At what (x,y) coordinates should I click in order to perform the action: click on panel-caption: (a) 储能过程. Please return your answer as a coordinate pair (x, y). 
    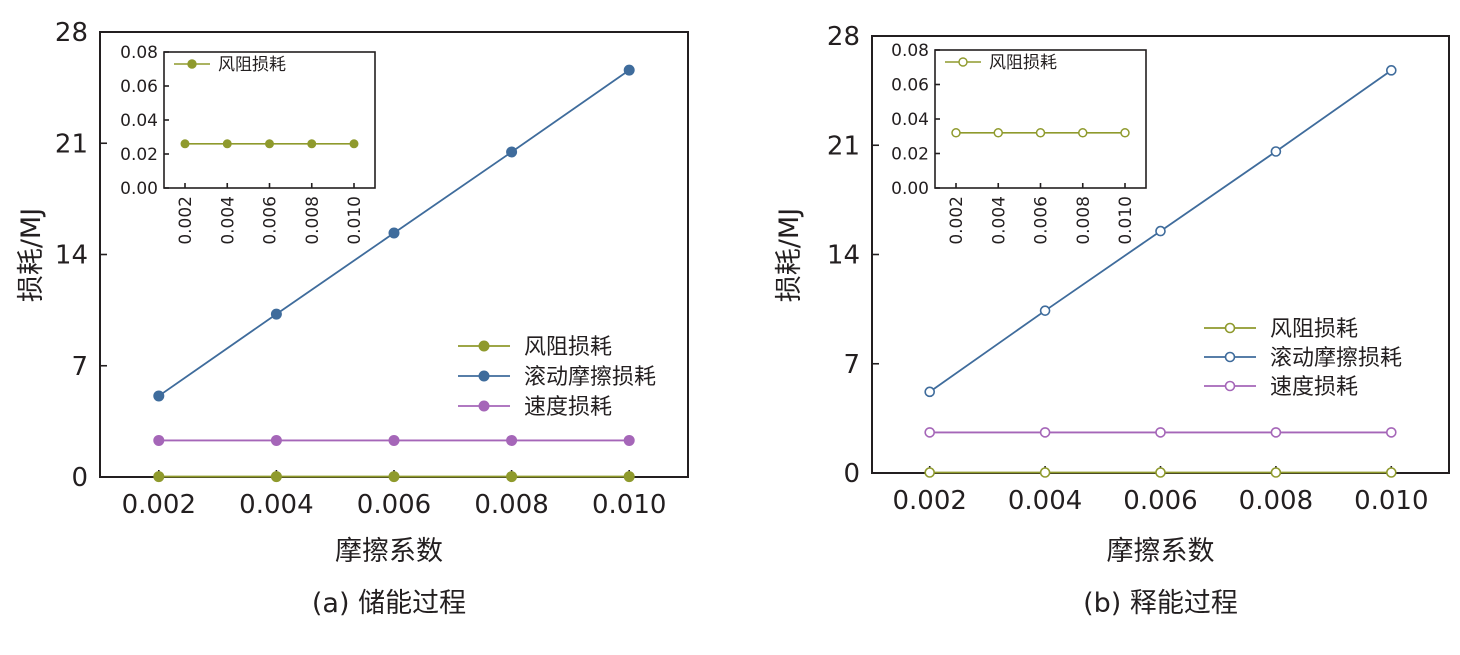
    Looking at the image, I should click on (389, 603).